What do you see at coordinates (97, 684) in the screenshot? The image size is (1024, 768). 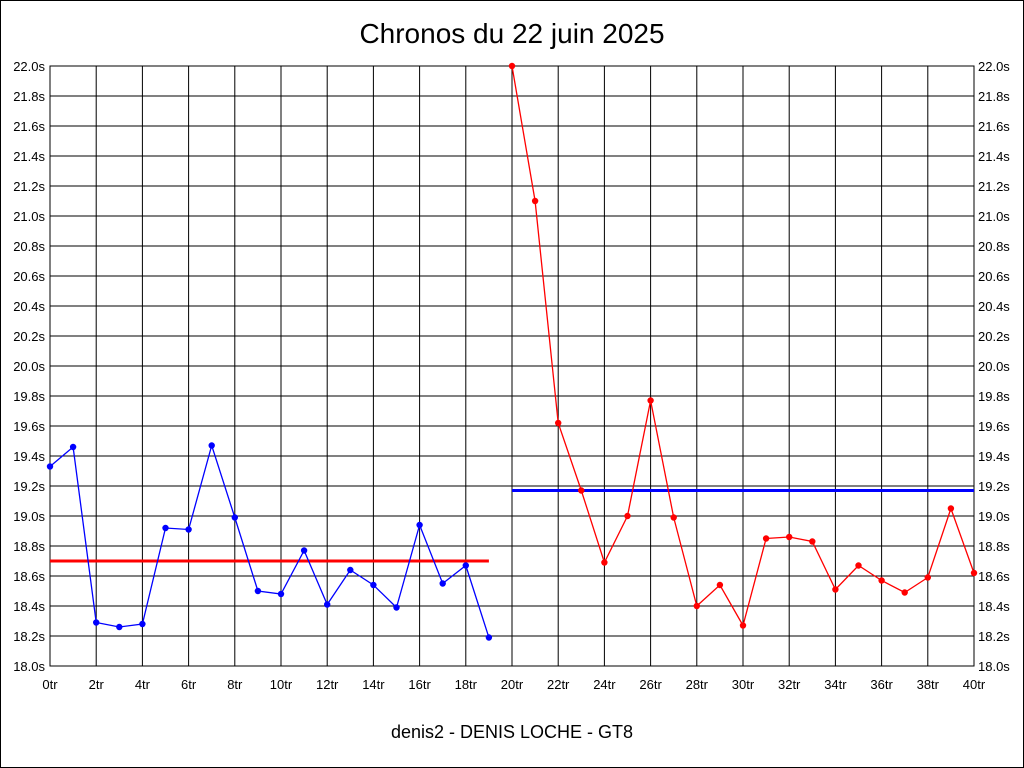 I see `x-tick-label: 2tr` at bounding box center [97, 684].